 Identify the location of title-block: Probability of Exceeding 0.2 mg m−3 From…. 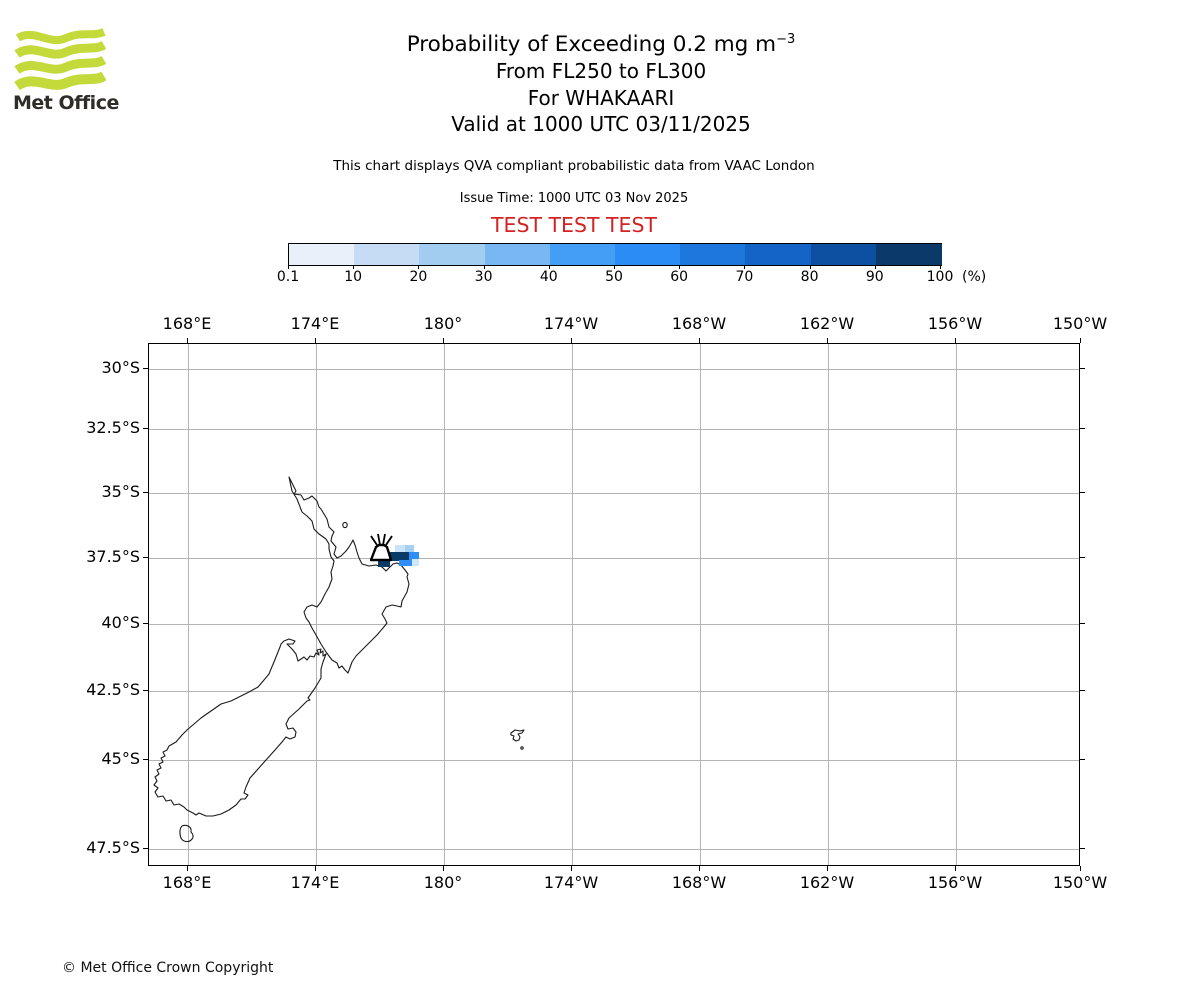
(601, 82).